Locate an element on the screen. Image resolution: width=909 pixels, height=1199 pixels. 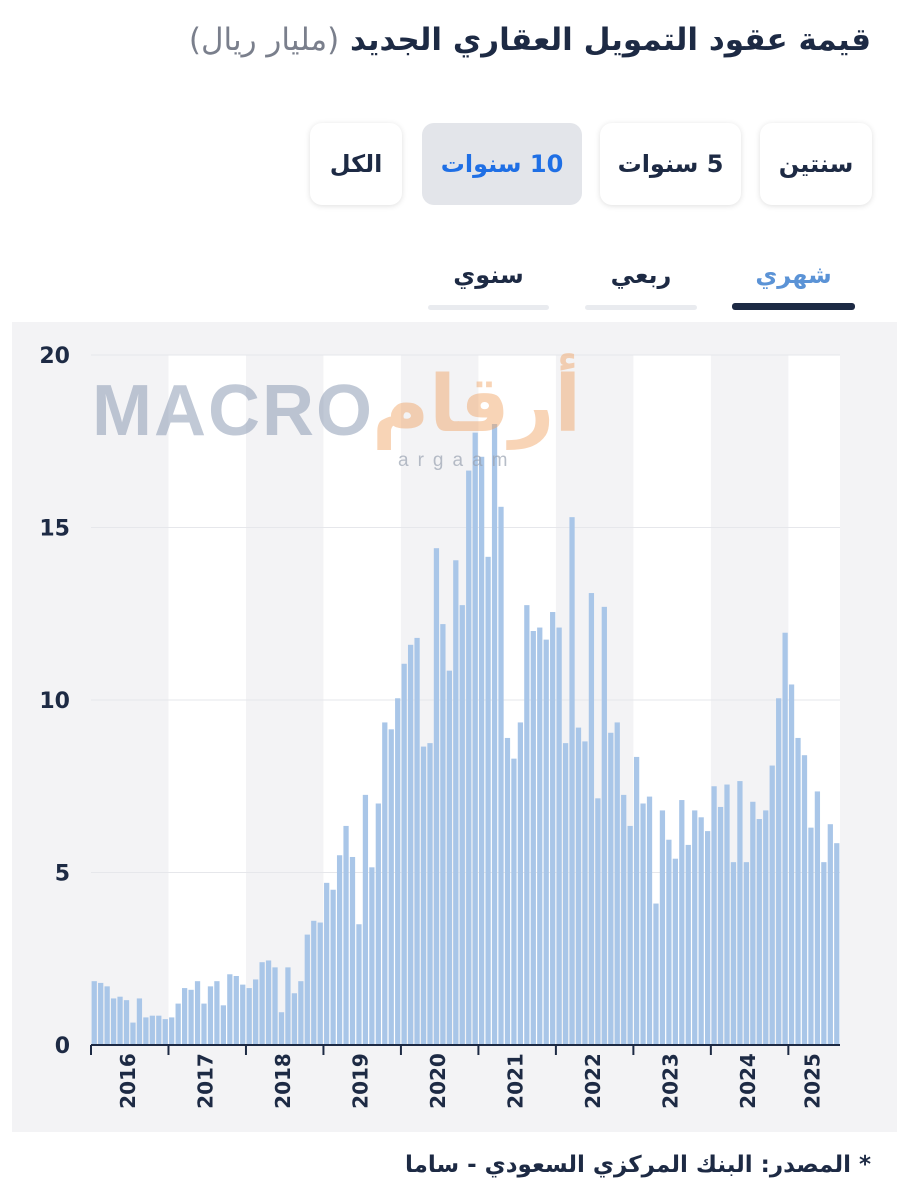
range-button-ten-years: 10 سنوات is located at coordinates (502, 164).